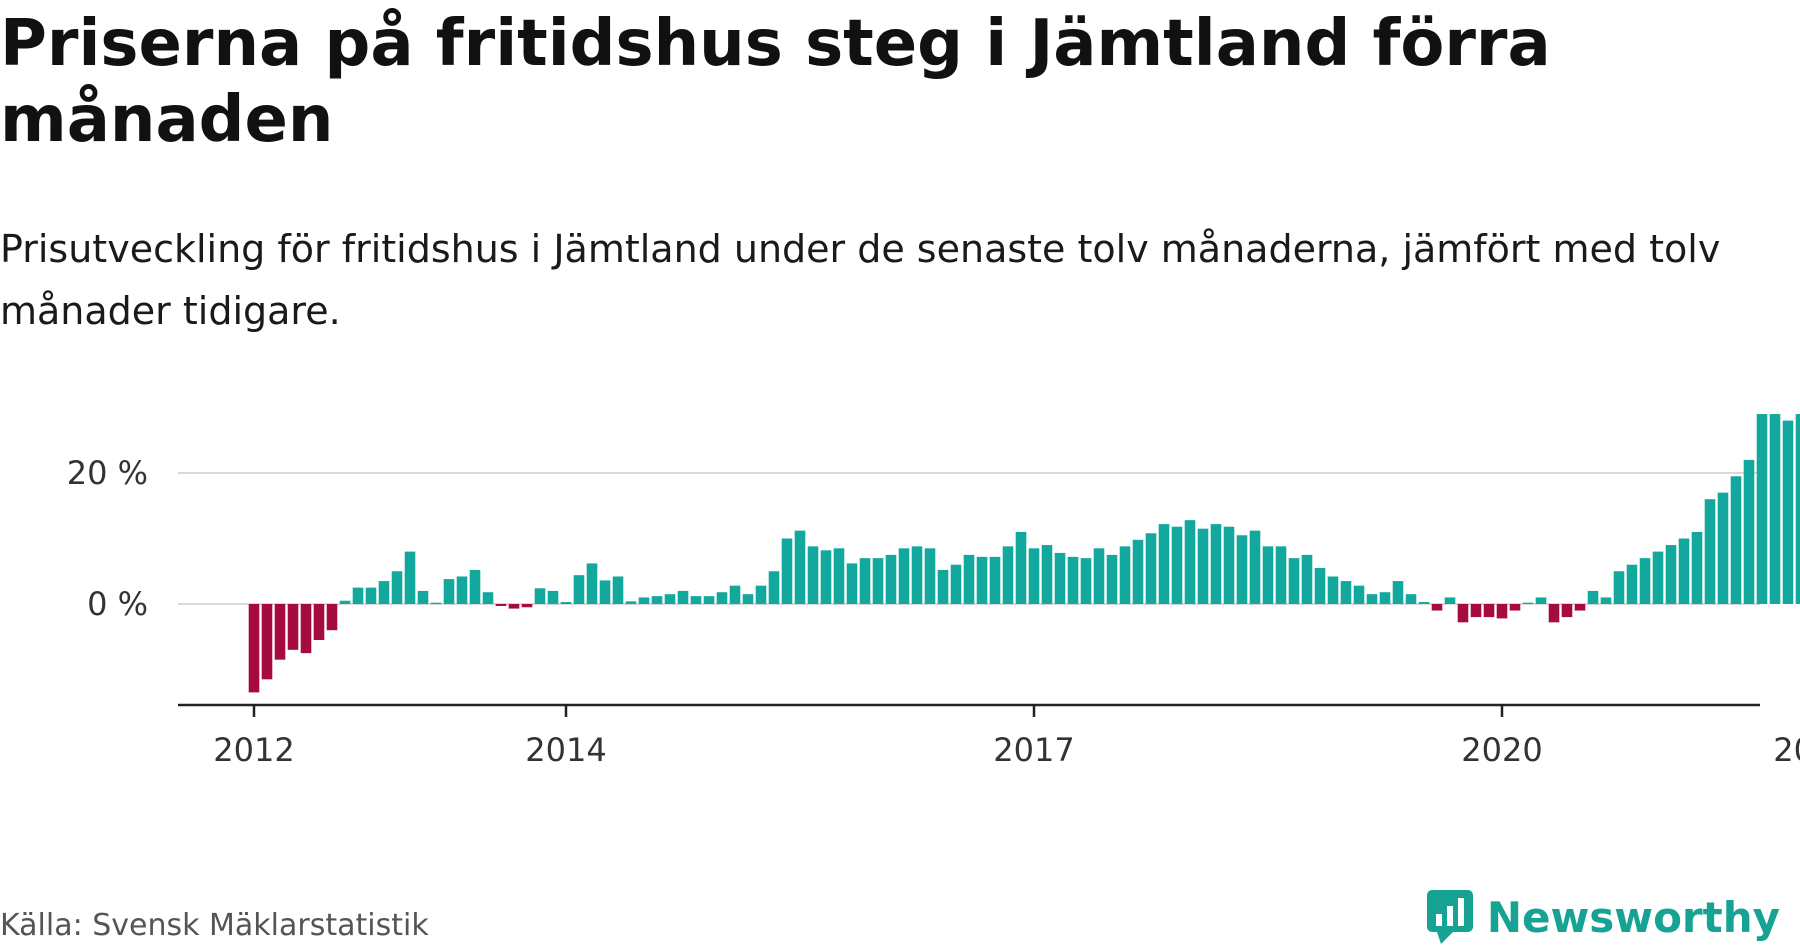  Describe the element at coordinates (1633, 917) in the screenshot. I see `brand-name: Newsworthy` at that location.